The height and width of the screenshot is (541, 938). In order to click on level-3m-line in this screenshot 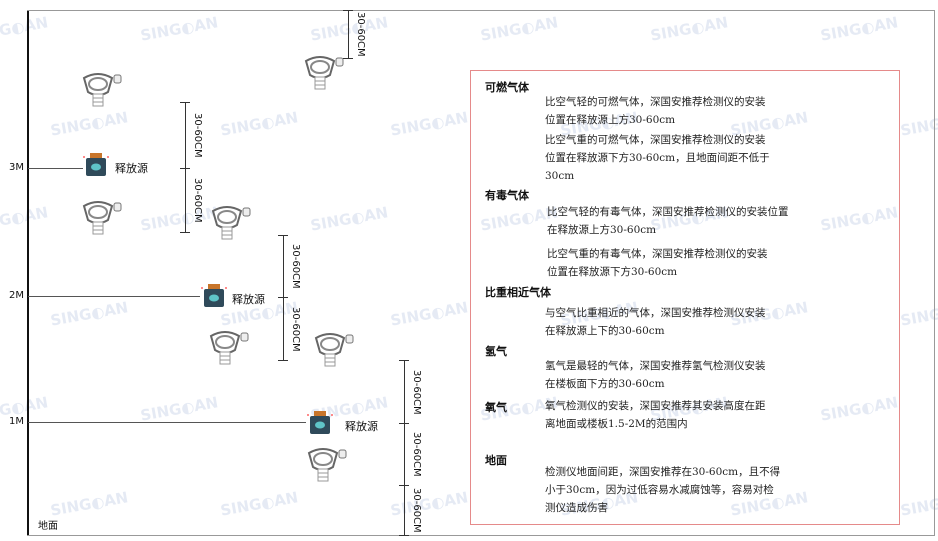, I will do `click(55, 168)`.